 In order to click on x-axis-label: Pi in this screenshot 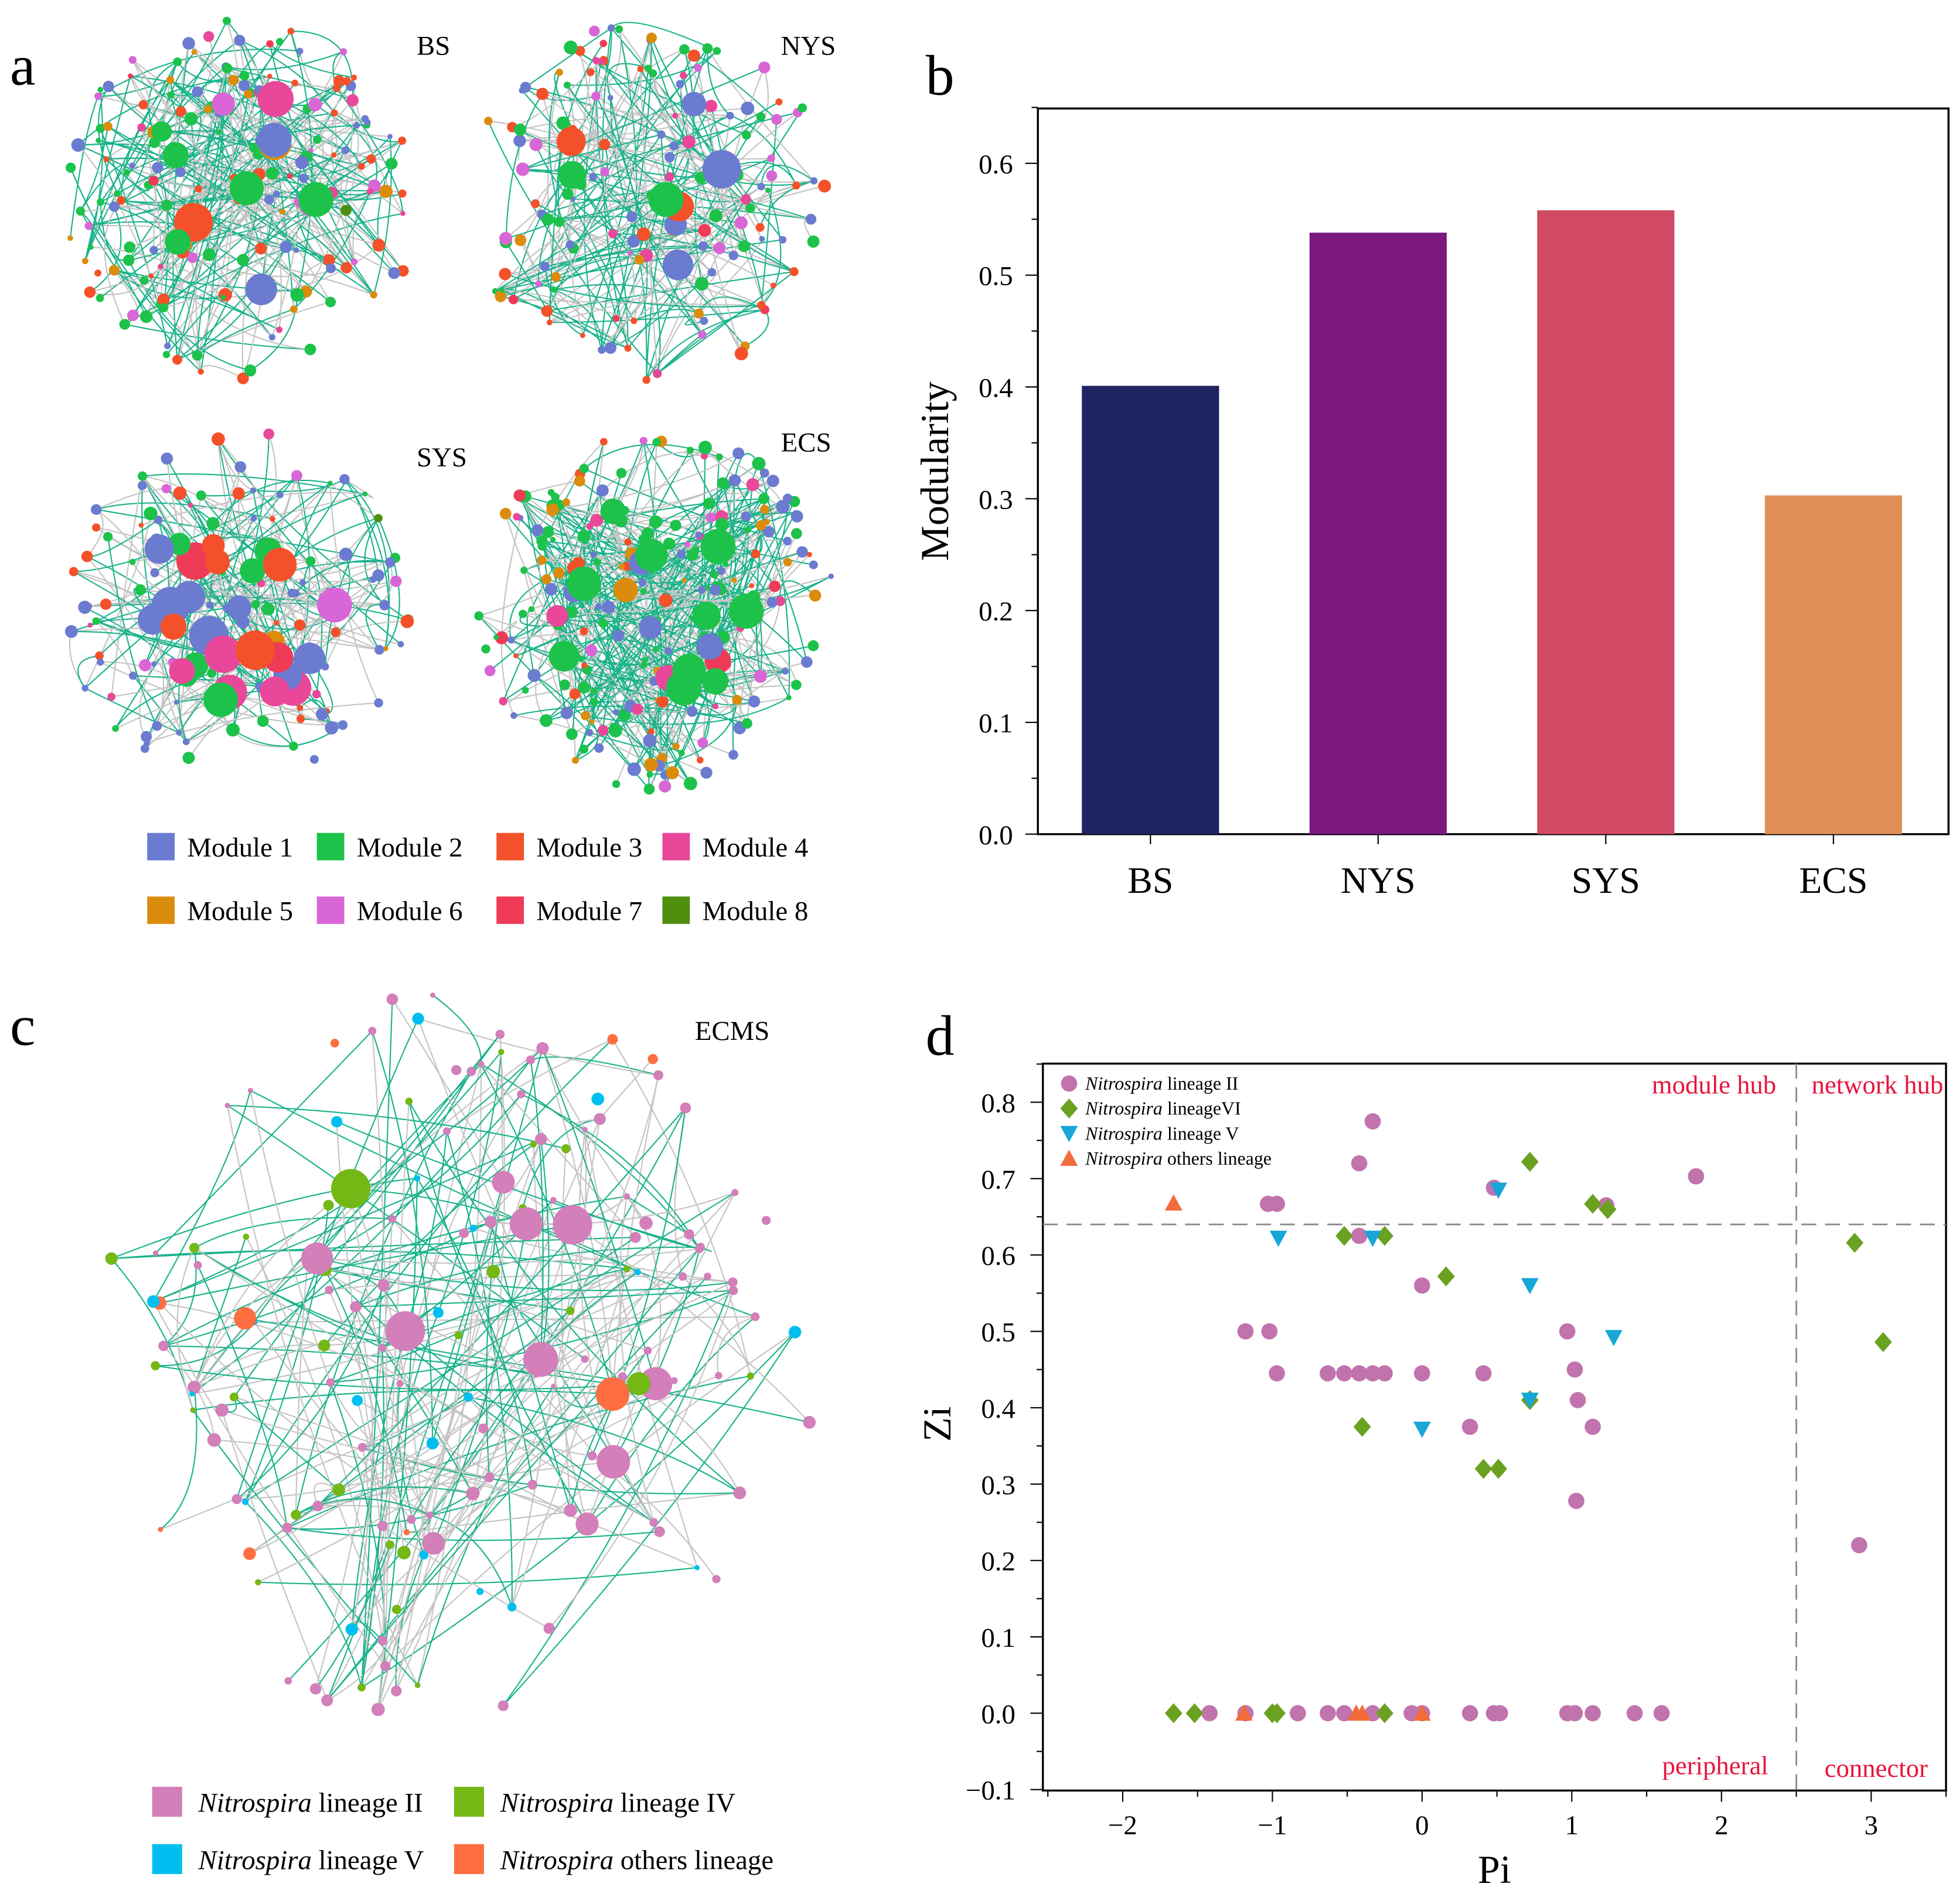, I will do `click(1494, 1869)`.